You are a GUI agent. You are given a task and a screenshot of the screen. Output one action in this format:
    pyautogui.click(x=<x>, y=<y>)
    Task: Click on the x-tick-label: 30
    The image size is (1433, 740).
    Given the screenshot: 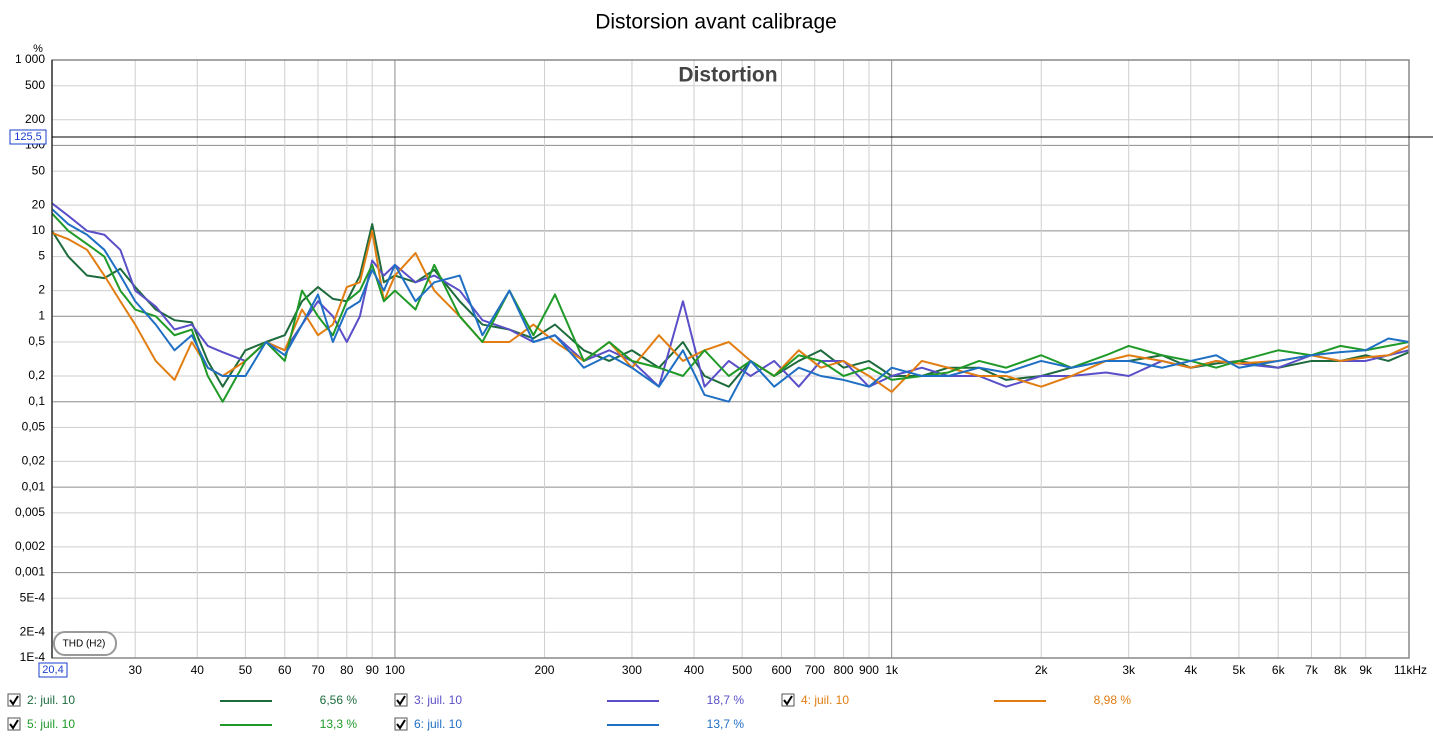 What is the action you would take?
    pyautogui.click(x=136, y=670)
    